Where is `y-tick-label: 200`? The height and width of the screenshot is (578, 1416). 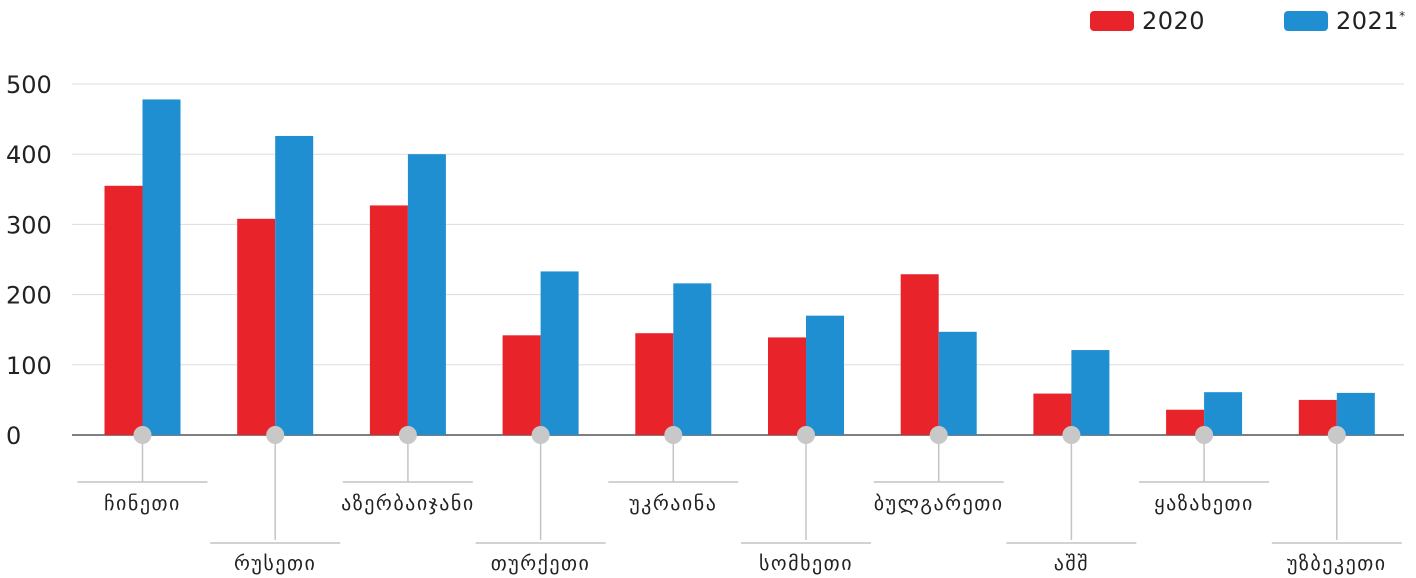 y-tick-label: 200 is located at coordinates (29, 296).